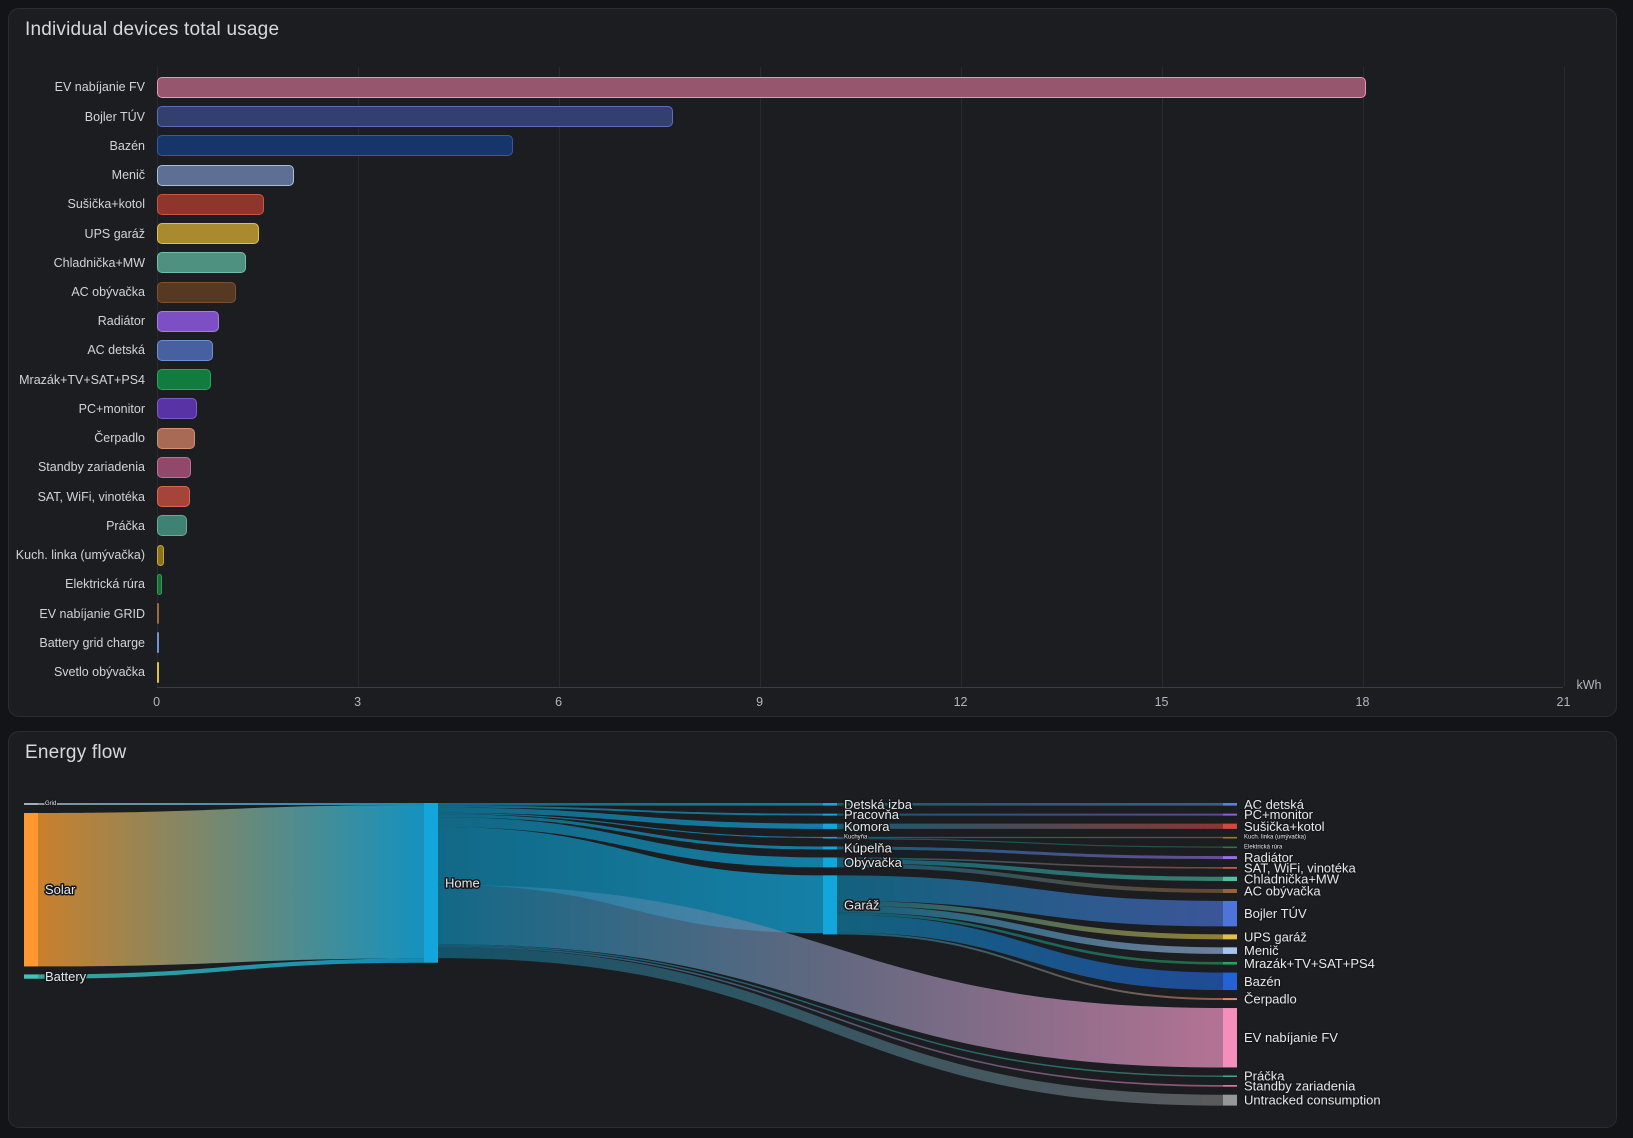 The image size is (1633, 1138). I want to click on sankey-node-label: AC detská, so click(1274, 804).